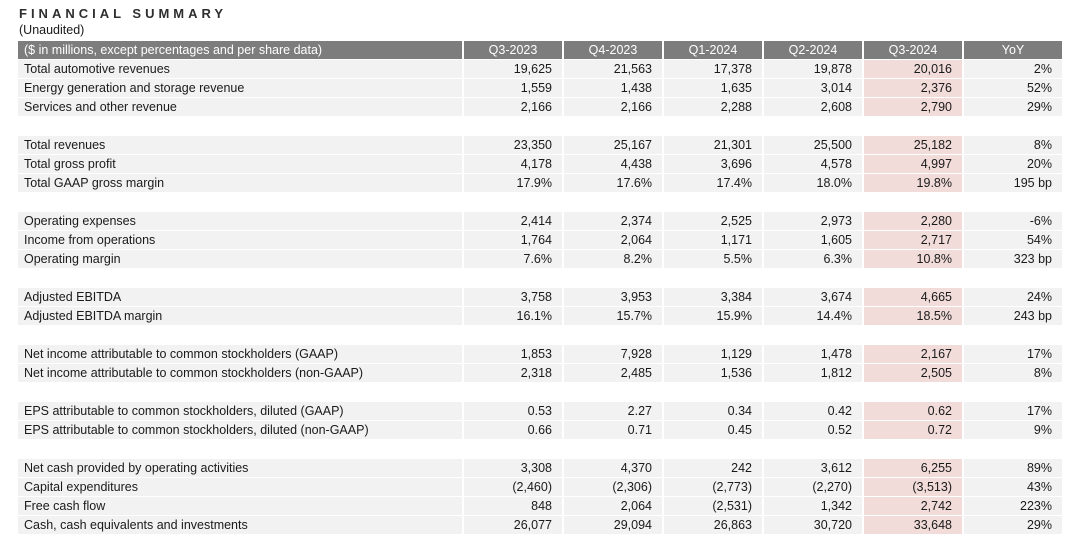  I want to click on cell-q1-2024: 17,378, so click(713, 69).